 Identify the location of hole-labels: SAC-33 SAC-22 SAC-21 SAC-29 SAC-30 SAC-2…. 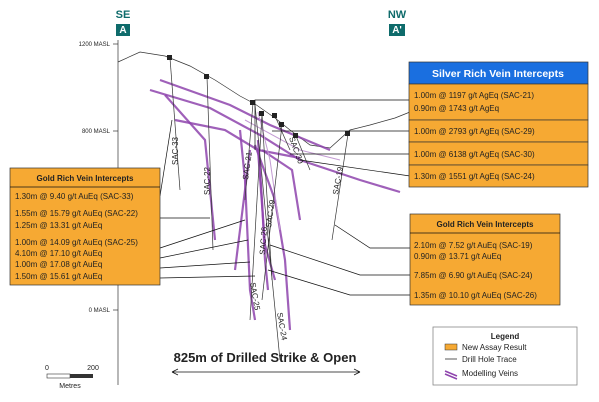
(258, 239).